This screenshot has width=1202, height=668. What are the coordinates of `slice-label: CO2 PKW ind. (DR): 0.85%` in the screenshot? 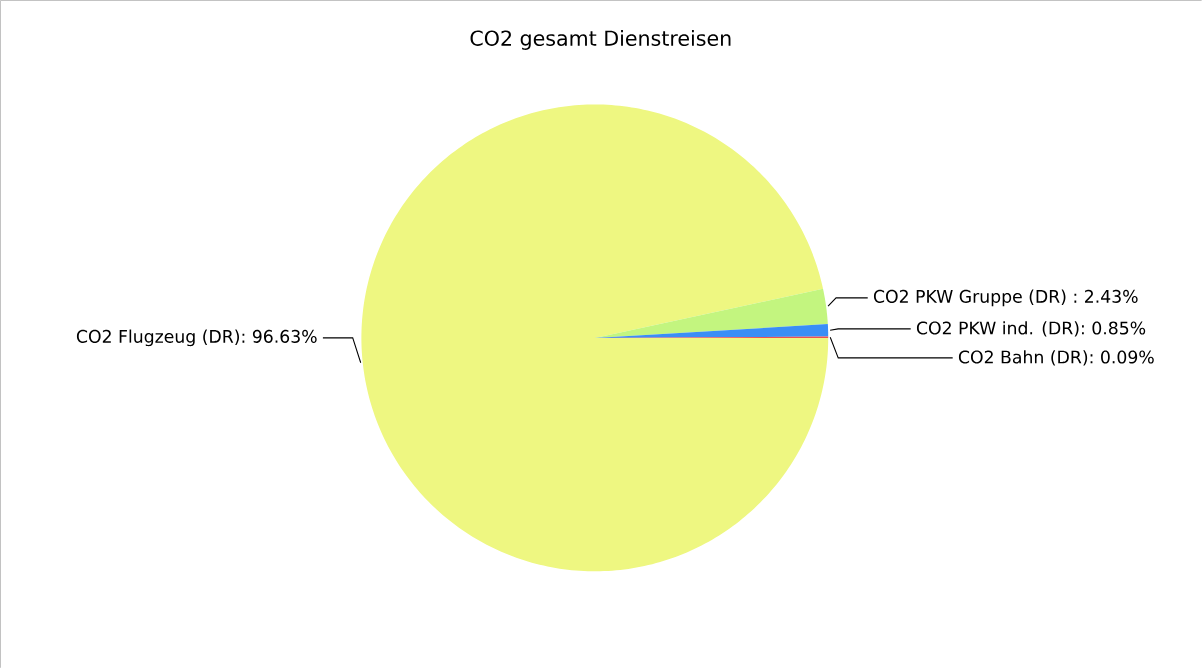 It's located at (1031, 329).